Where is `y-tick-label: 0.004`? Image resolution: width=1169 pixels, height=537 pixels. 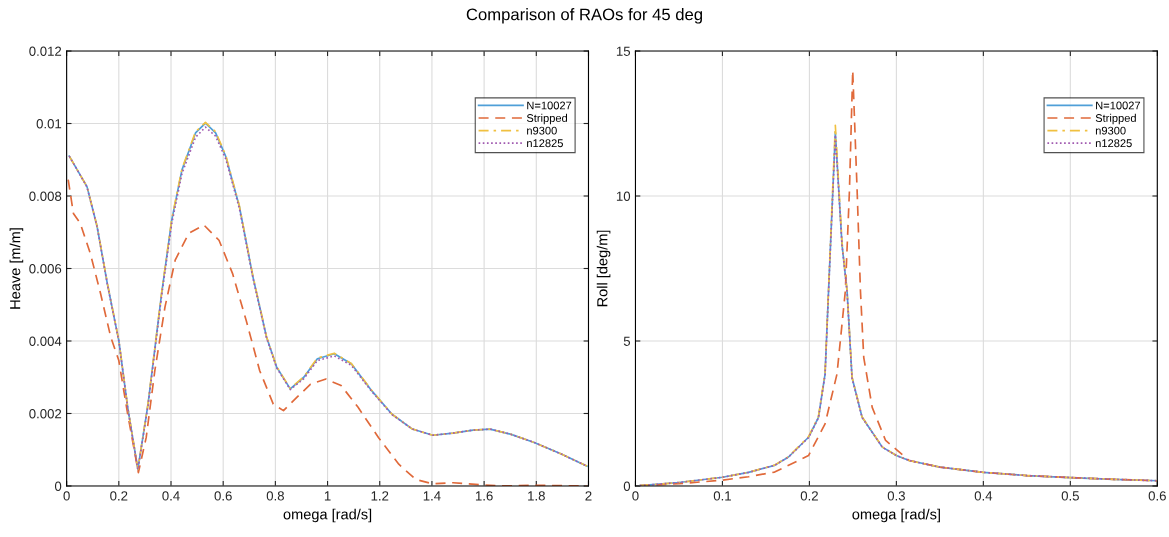 y-tick-label: 0.004 is located at coordinates (45, 341).